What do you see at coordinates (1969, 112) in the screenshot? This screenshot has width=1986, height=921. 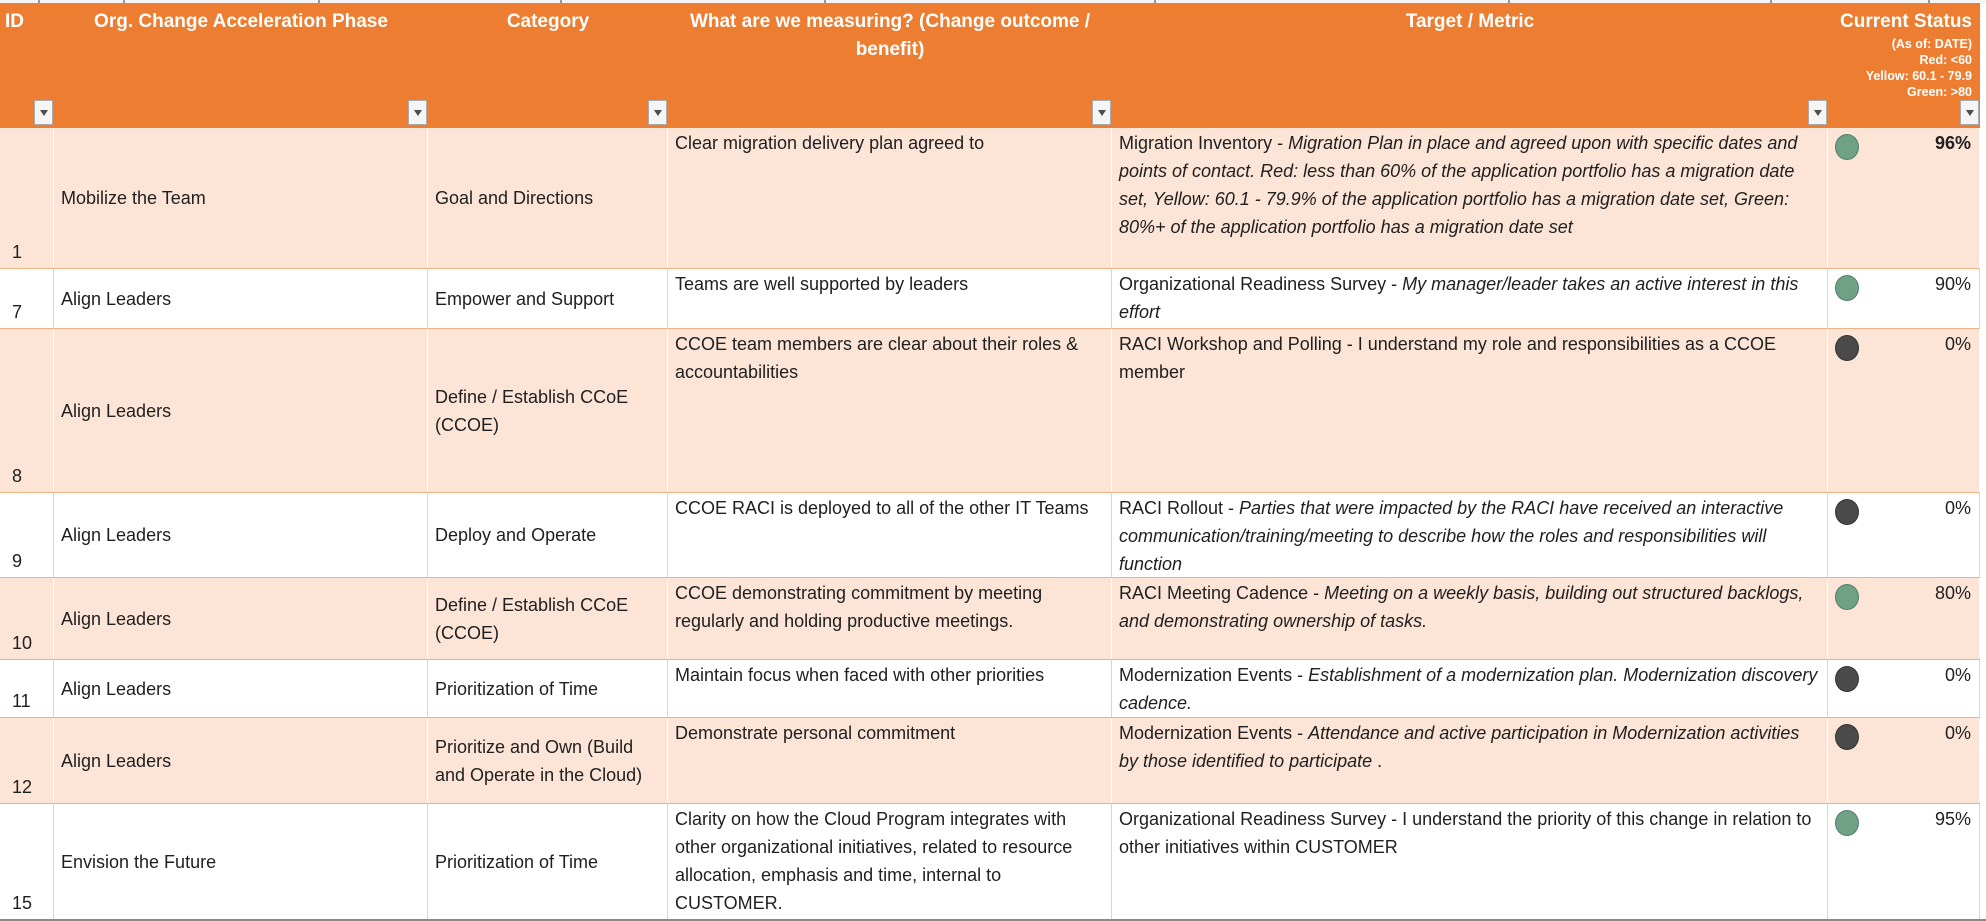 I see `filter-button-status` at bounding box center [1969, 112].